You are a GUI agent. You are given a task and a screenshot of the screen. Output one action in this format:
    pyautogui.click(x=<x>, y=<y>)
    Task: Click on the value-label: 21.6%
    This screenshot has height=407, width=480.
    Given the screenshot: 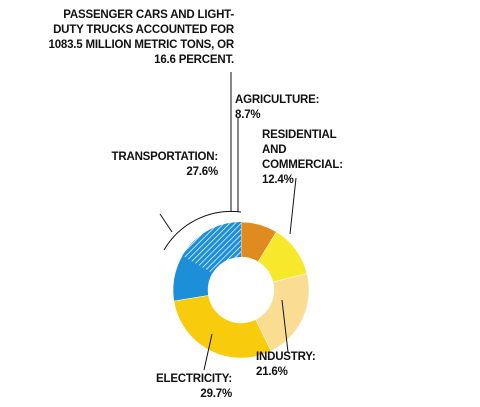 What is the action you would take?
    pyautogui.click(x=272, y=372)
    